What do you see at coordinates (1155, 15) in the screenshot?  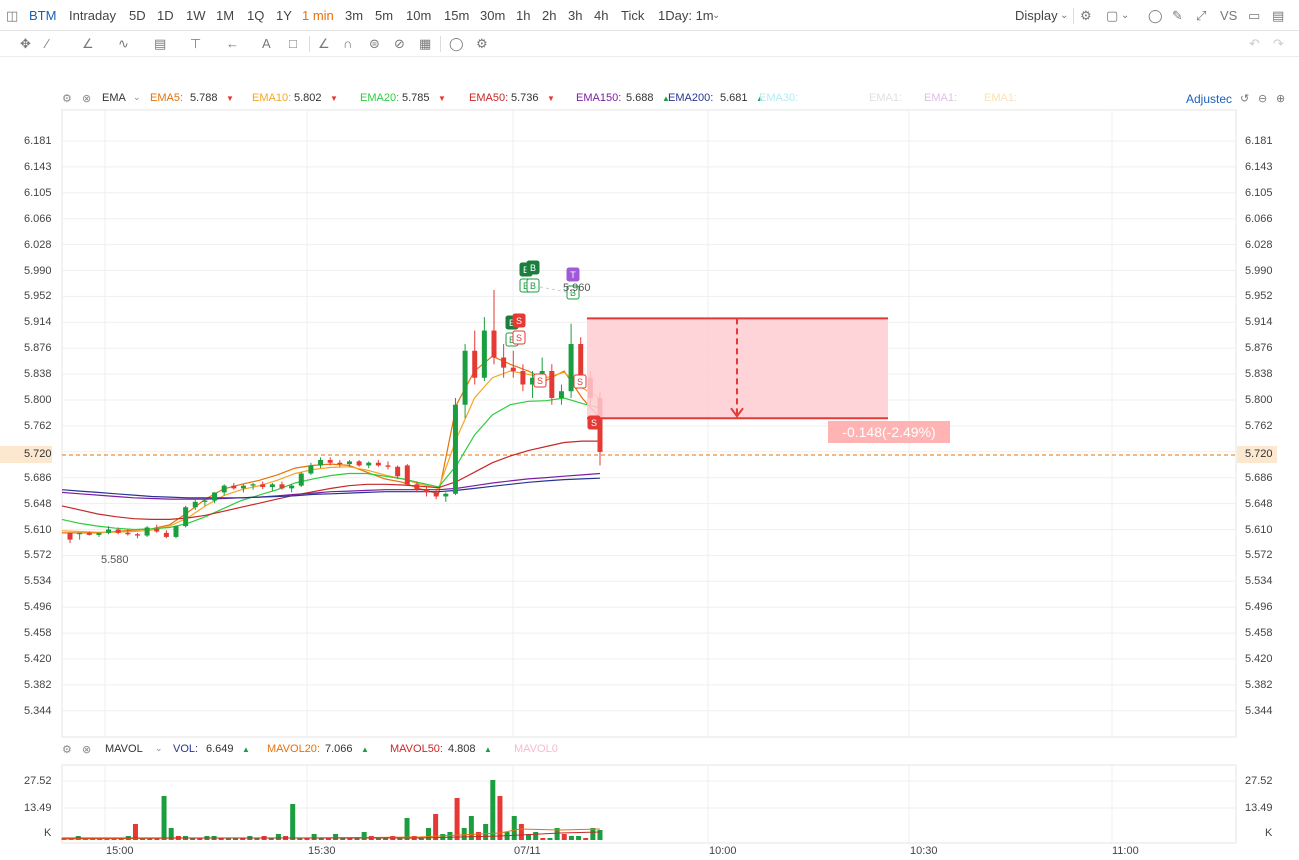 I see `camera-icon: ◯` at bounding box center [1155, 15].